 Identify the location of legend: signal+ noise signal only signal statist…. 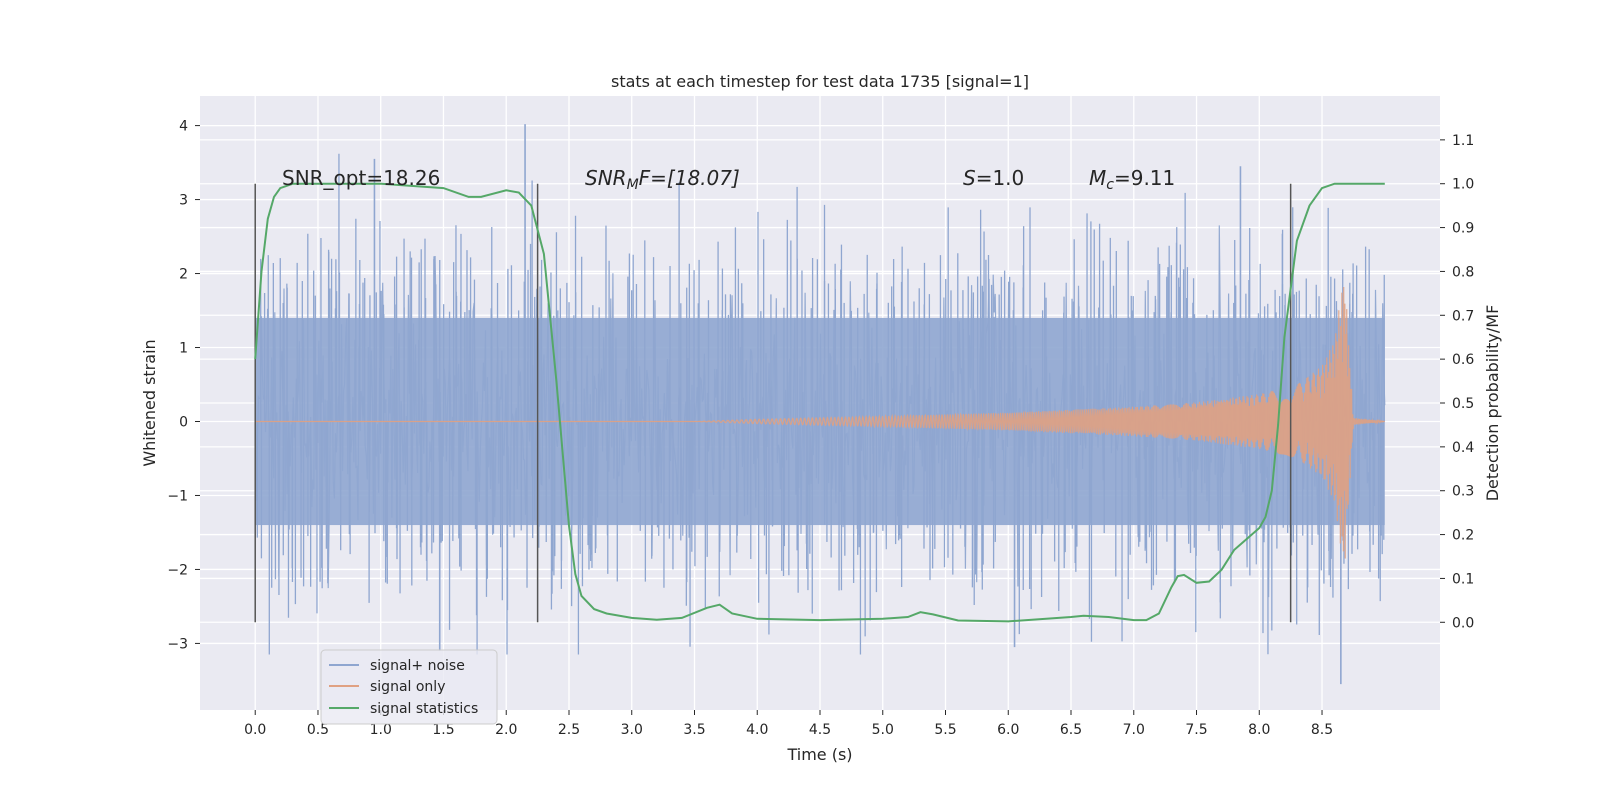
(409, 687).